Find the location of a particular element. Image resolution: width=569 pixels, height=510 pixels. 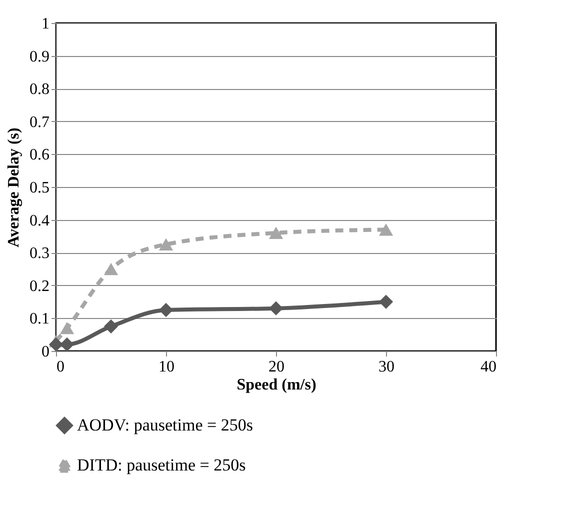

y-tick-label: 0.9 is located at coordinates (40, 57).